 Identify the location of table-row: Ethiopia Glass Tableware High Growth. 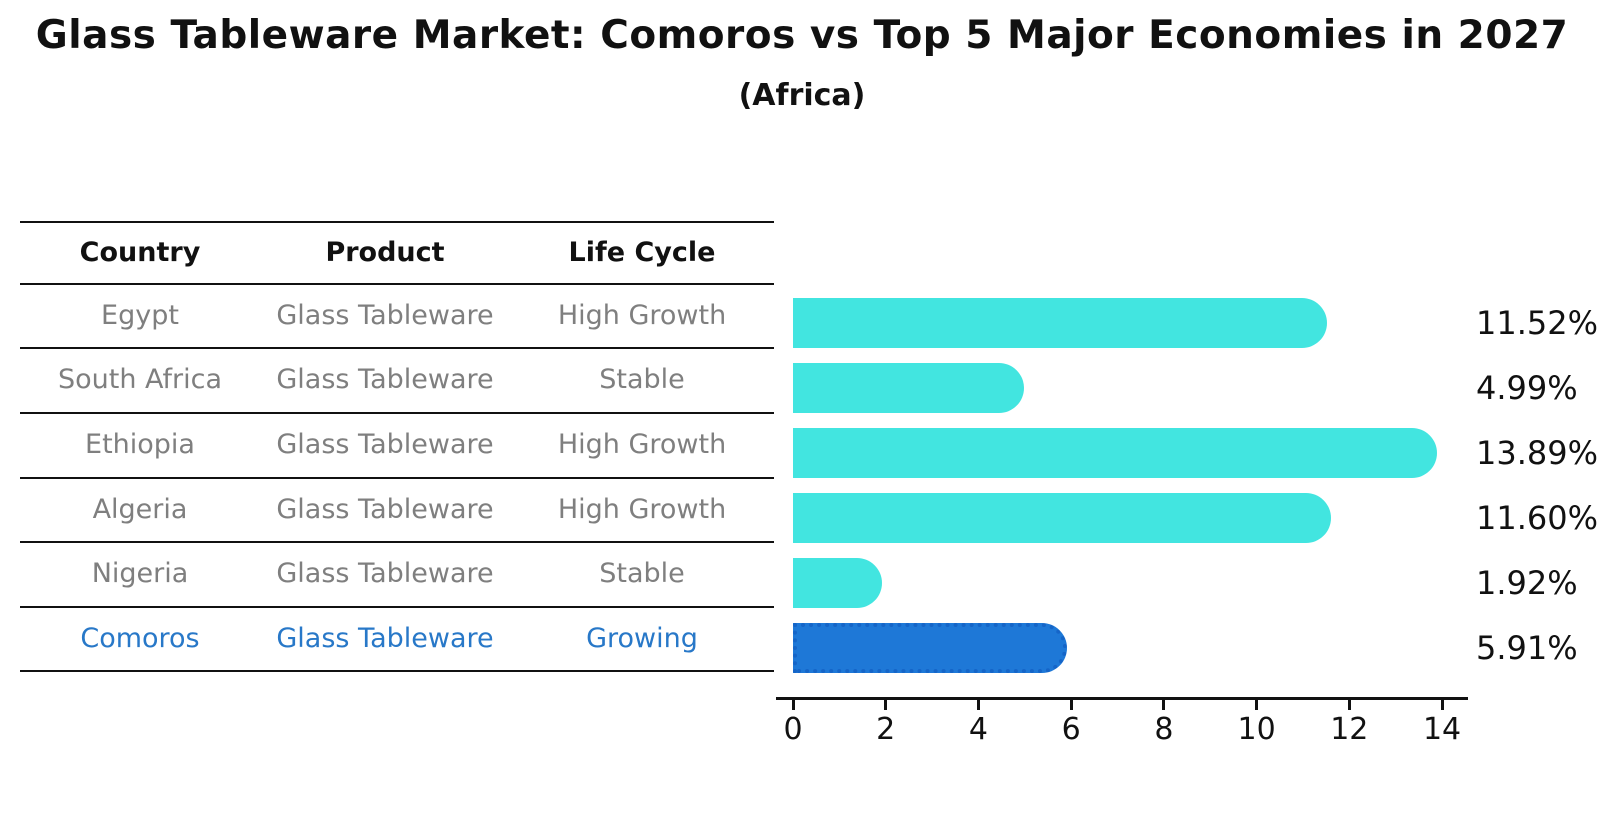
(397, 444).